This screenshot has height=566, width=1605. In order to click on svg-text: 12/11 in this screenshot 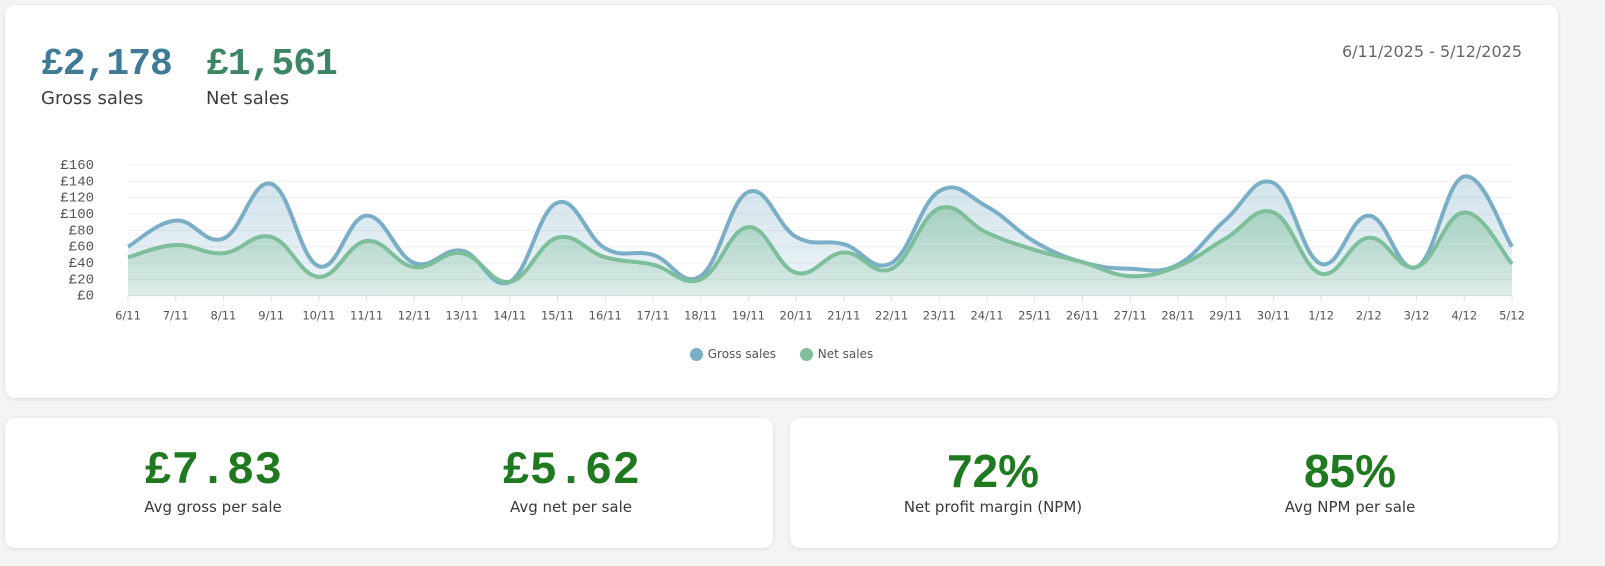, I will do `click(414, 316)`.